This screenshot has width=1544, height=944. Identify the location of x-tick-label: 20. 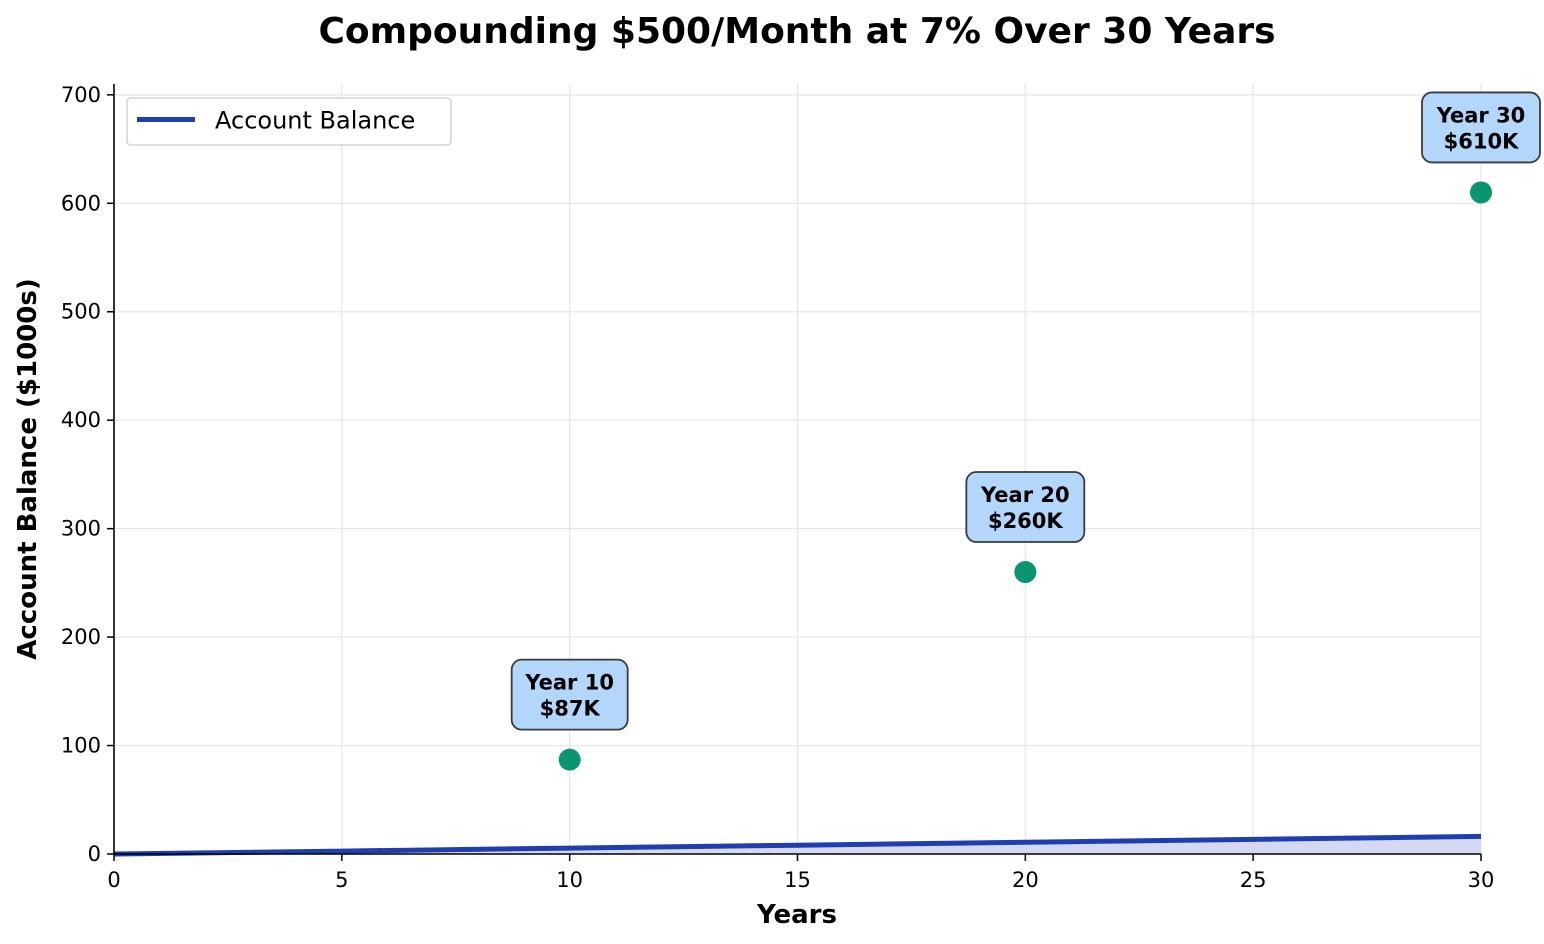
(1025, 880).